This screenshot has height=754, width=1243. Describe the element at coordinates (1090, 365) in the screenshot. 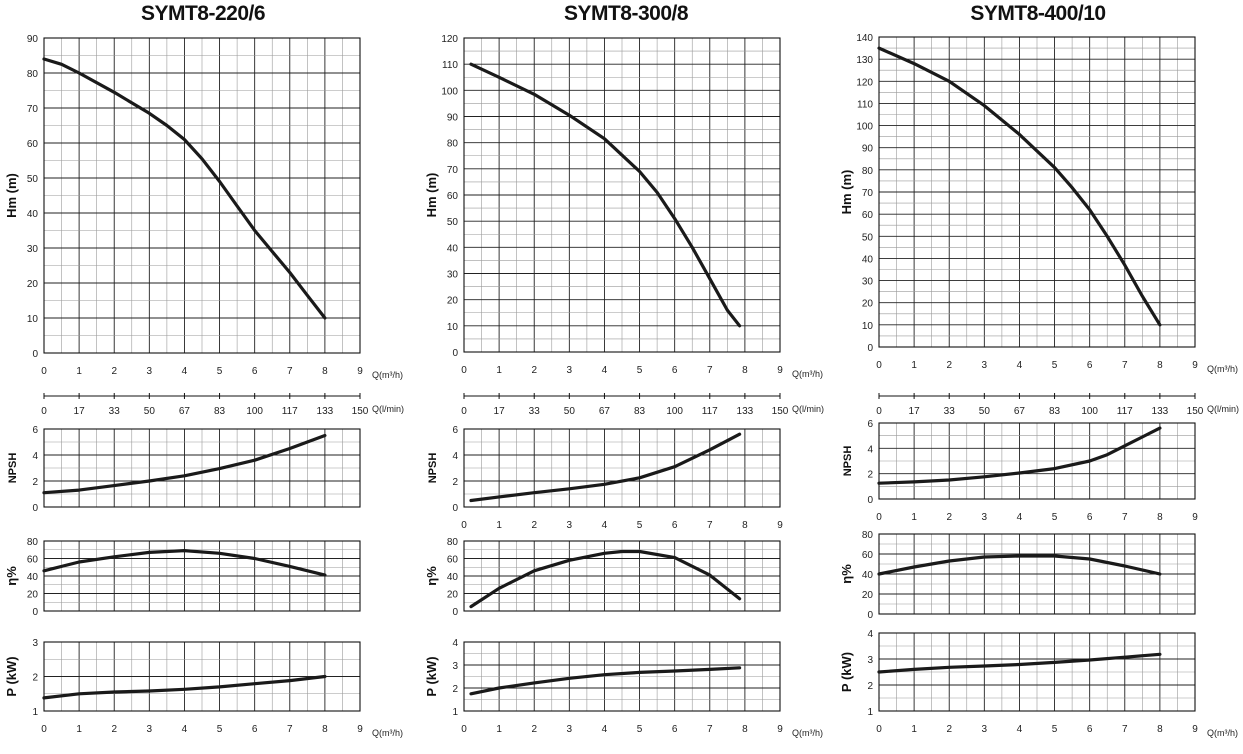

I see `x-m3h-top-tick-2: 6` at that location.